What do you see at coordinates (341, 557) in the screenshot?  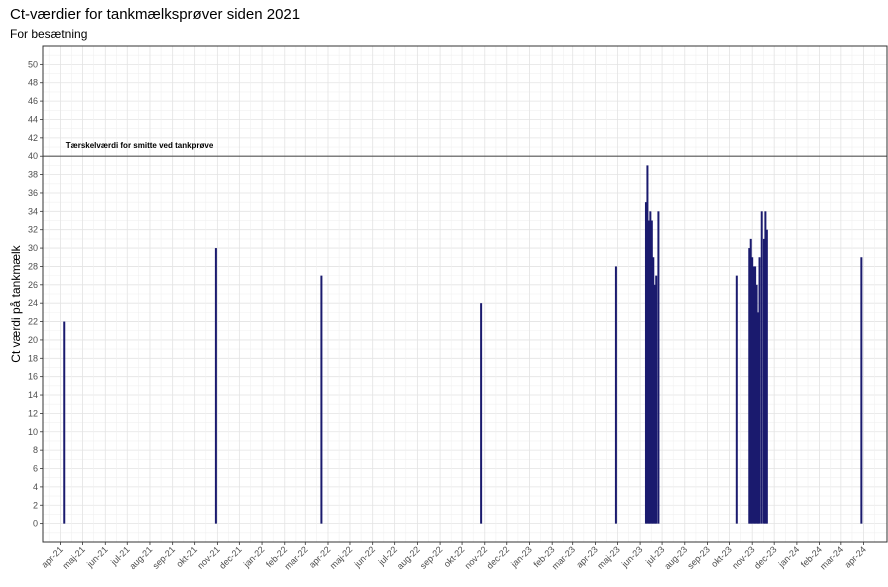 I see `x-tick-label: maj-22` at bounding box center [341, 557].